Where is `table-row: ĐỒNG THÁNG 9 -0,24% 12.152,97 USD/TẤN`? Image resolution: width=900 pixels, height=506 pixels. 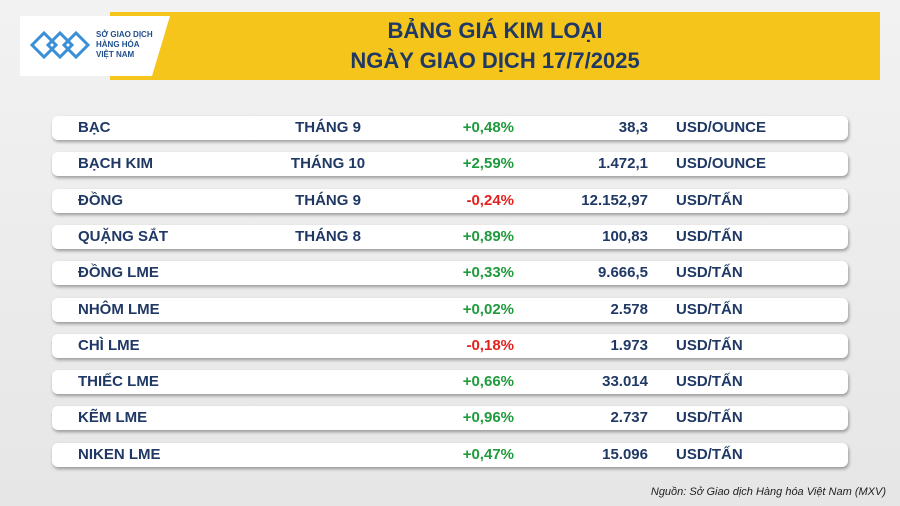
table-row: ĐỒNG THÁNG 9 -0,24% 12.152,97 USD/TẤN is located at coordinates (450, 200).